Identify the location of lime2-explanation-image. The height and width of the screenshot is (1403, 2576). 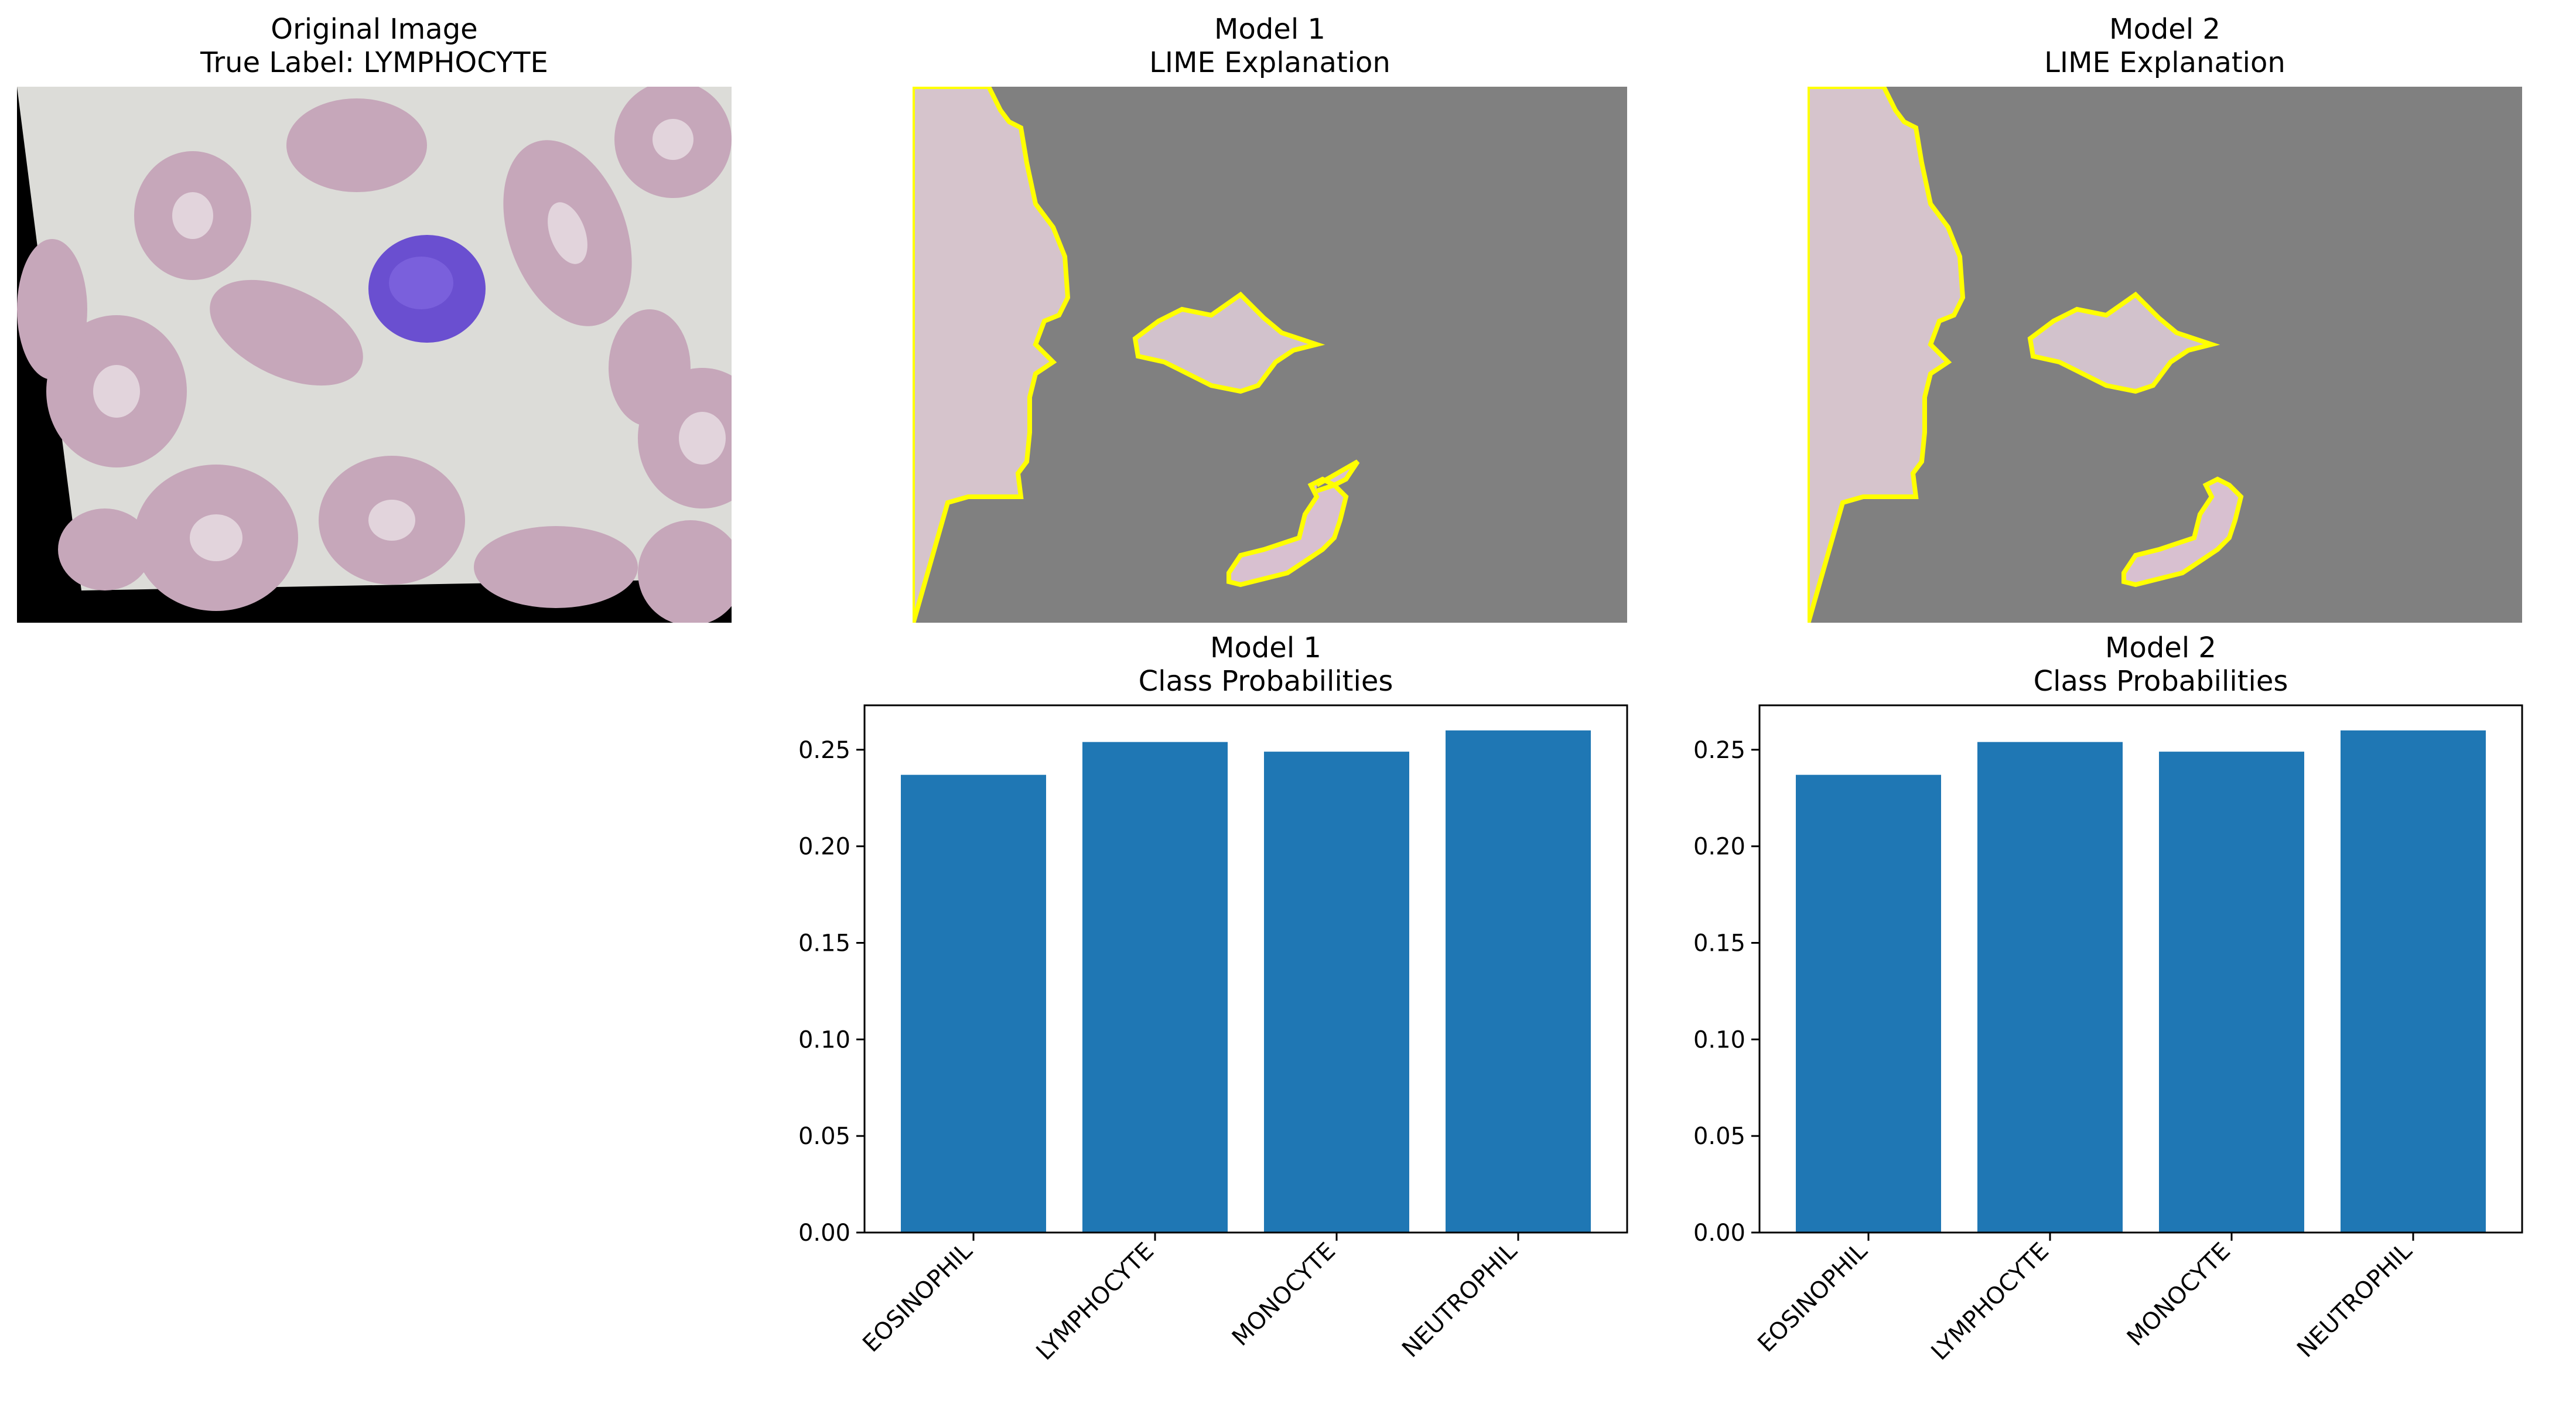
(2165, 355).